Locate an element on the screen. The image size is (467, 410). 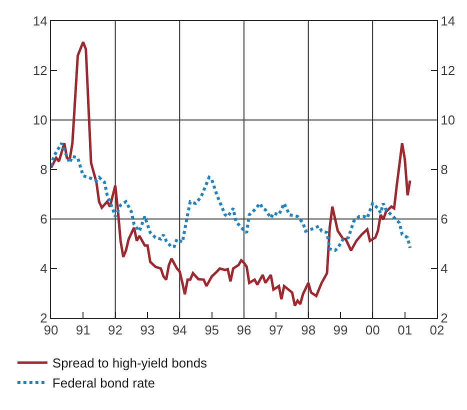
x-tick-label: 93 is located at coordinates (147, 330).